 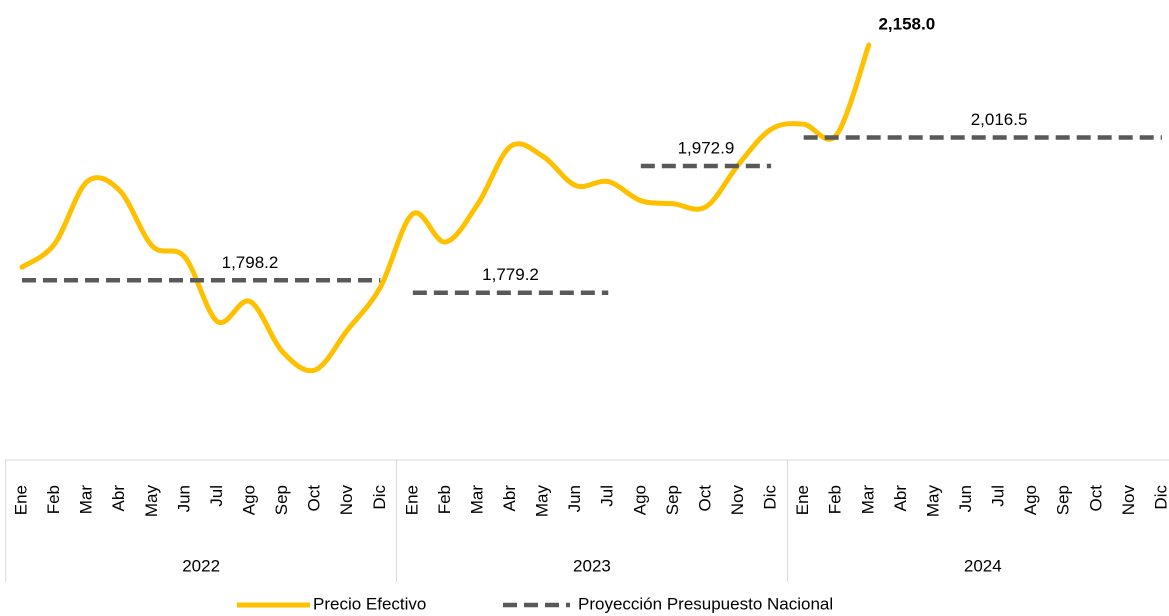 What do you see at coordinates (592, 565) in the screenshot?
I see `group-label: 2023` at bounding box center [592, 565].